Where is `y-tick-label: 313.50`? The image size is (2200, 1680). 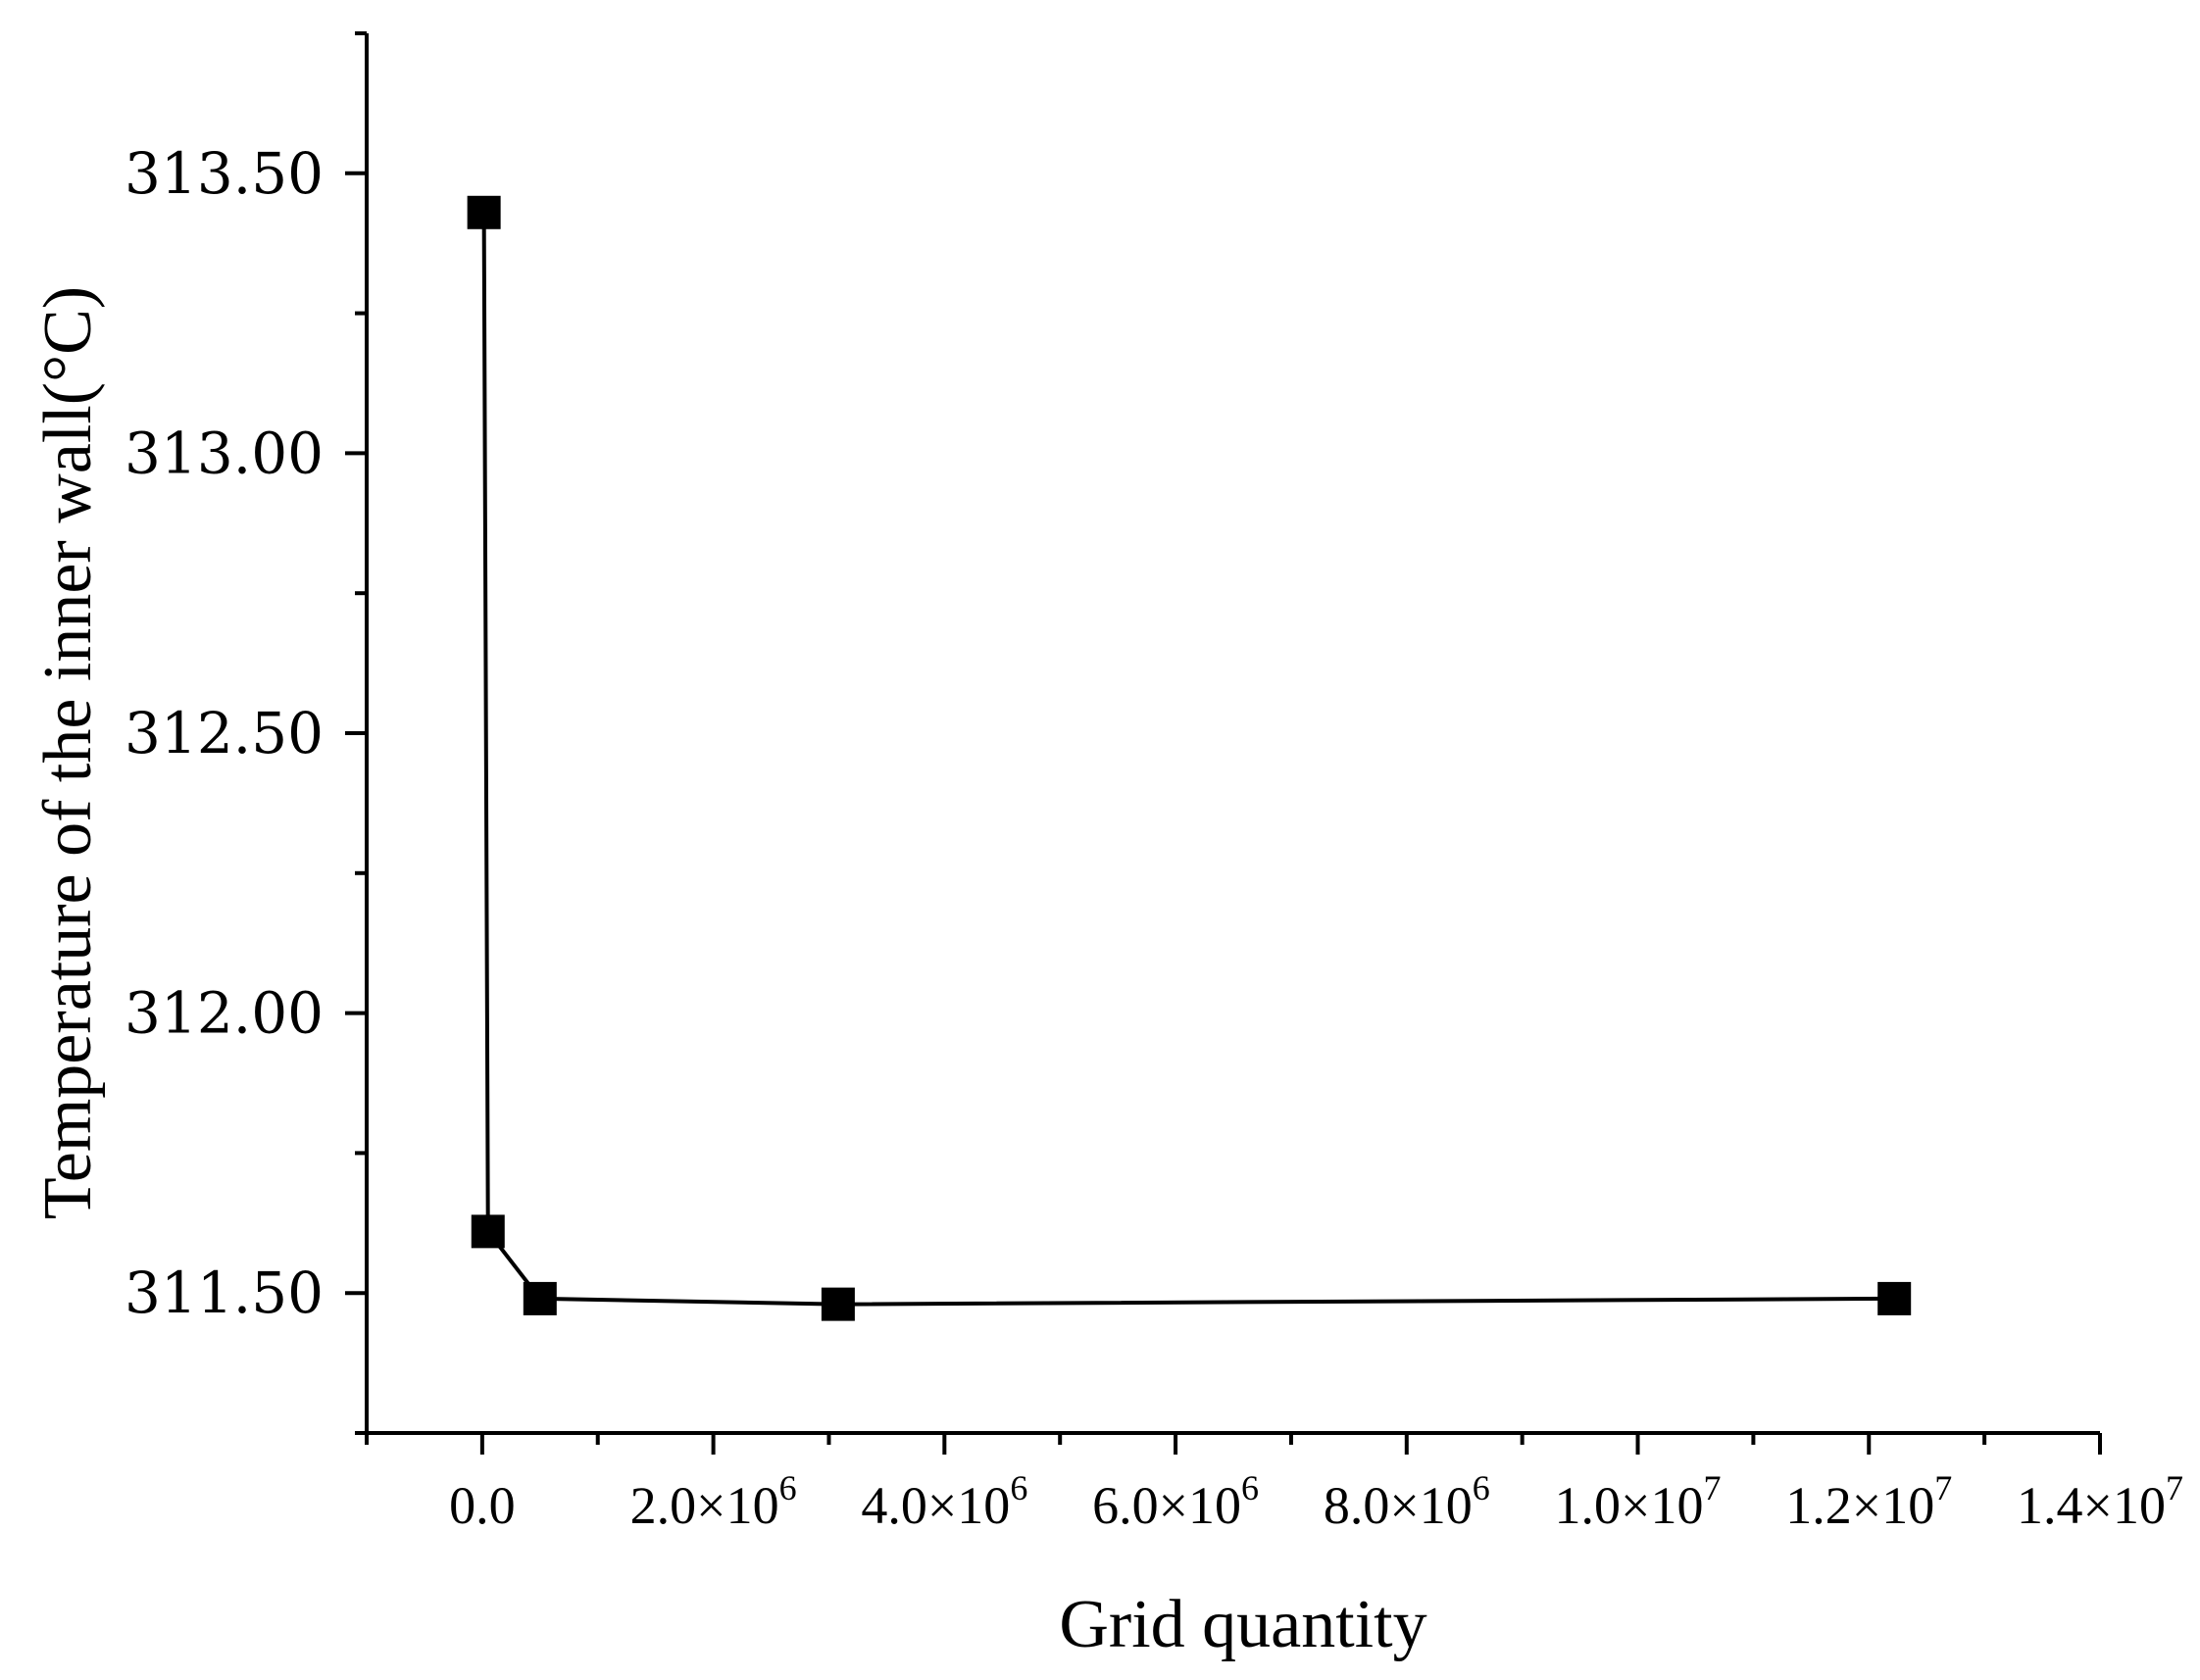
y-tick-label: 313.50 is located at coordinates (224, 173).